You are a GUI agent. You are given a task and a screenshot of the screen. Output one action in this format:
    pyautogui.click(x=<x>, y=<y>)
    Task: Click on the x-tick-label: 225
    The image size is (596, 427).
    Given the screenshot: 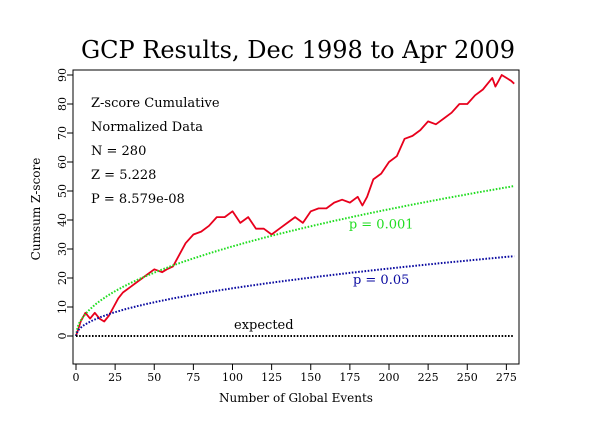 What is the action you would take?
    pyautogui.click(x=428, y=377)
    